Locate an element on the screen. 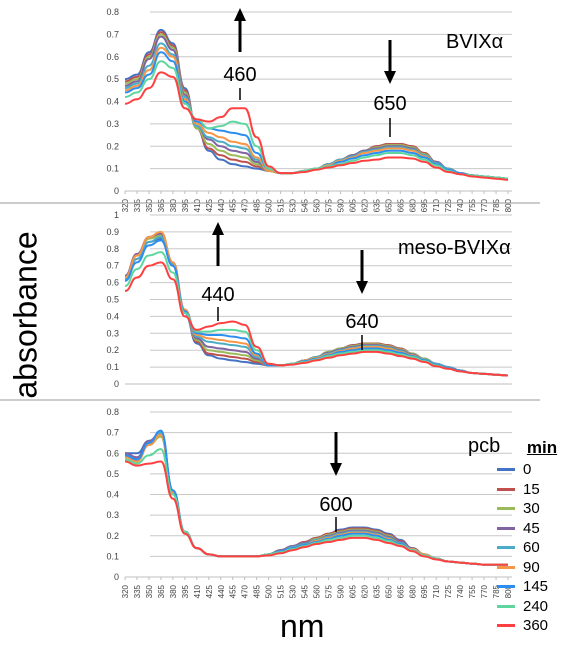 This screenshot has height=671, width=566. y-tick-label: 0.3 is located at coordinates (112, 333).